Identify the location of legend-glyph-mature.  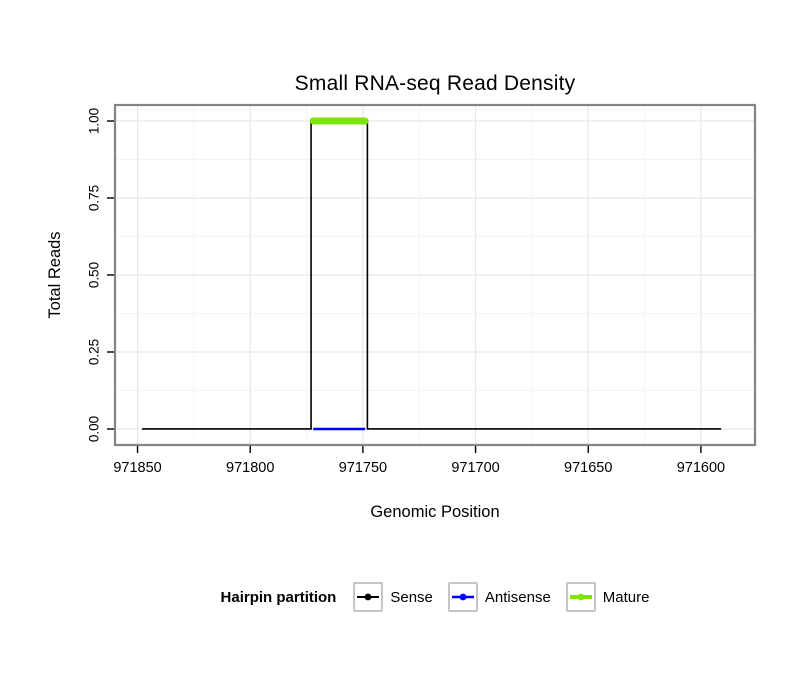
(580, 597).